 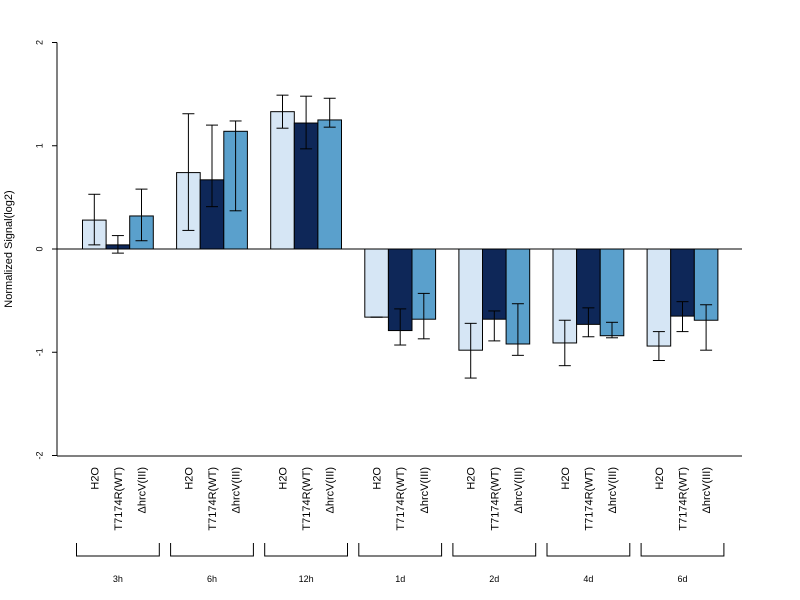 I want to click on group-label: 1d, so click(x=400, y=579).